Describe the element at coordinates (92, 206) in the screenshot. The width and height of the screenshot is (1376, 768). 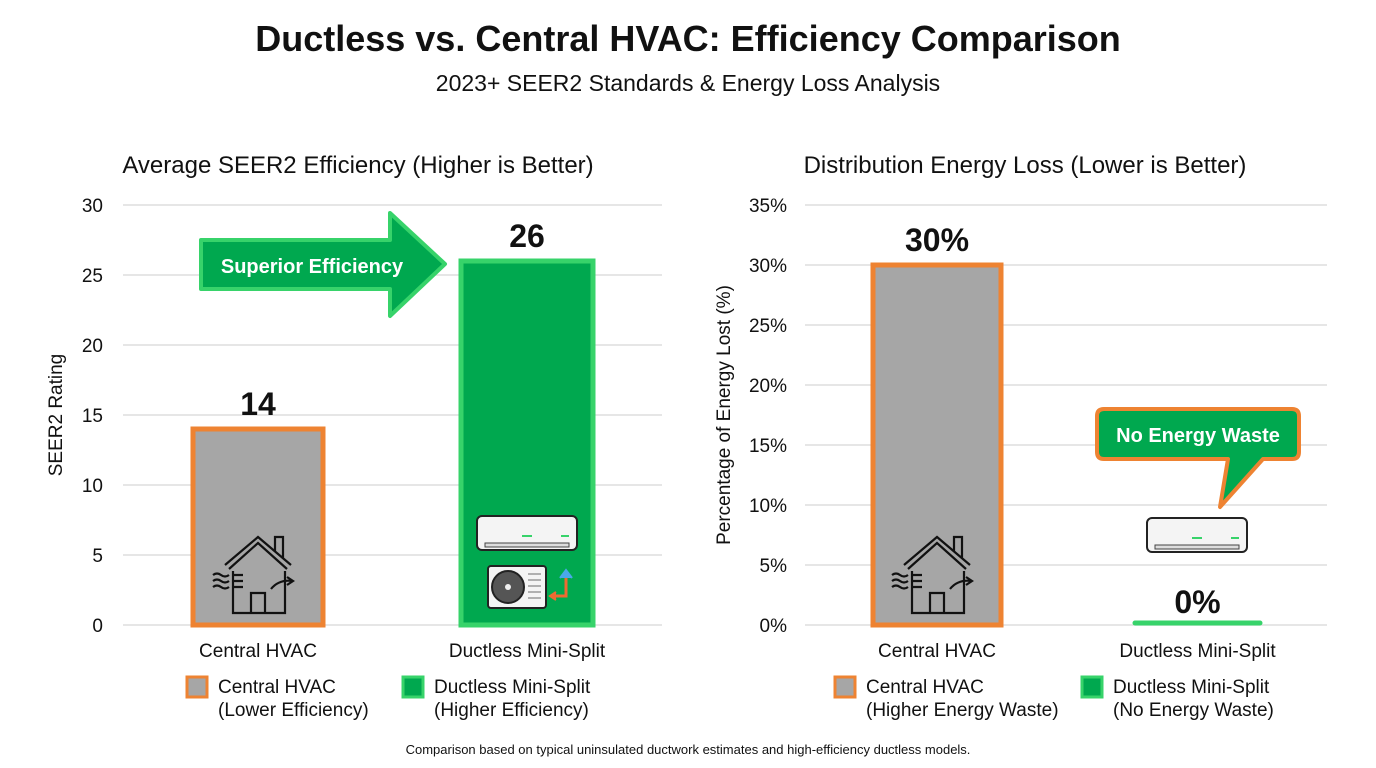
I see `y-tick-label: 30` at that location.